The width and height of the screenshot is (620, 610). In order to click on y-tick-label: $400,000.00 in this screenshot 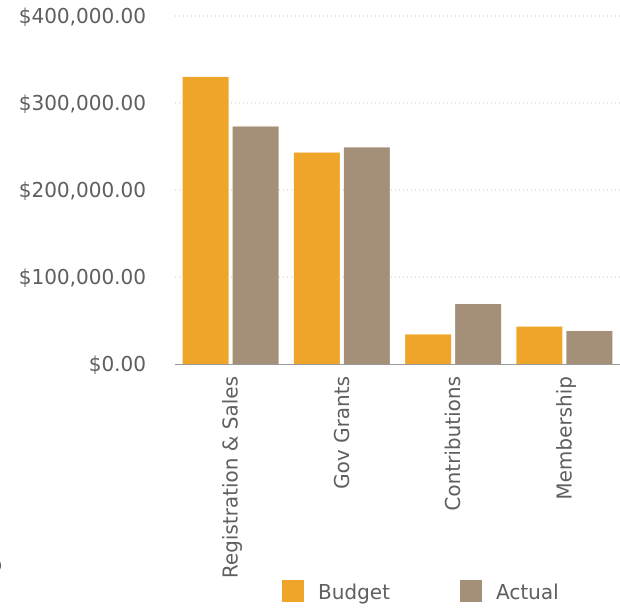, I will do `click(82, 16)`.